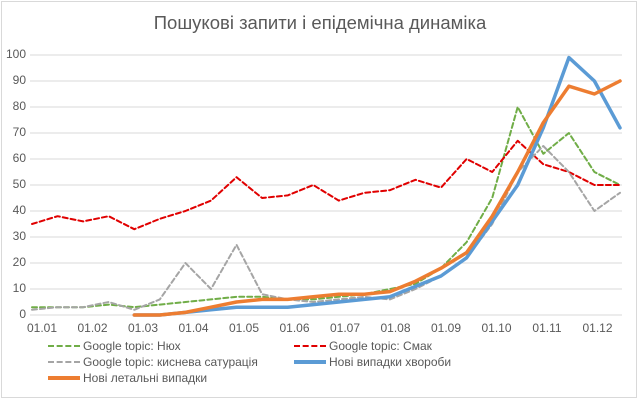 Image resolution: width=640 pixels, height=402 pixels. What do you see at coordinates (19, 288) in the screenshot?
I see `y-tick-label: 10` at bounding box center [19, 288].